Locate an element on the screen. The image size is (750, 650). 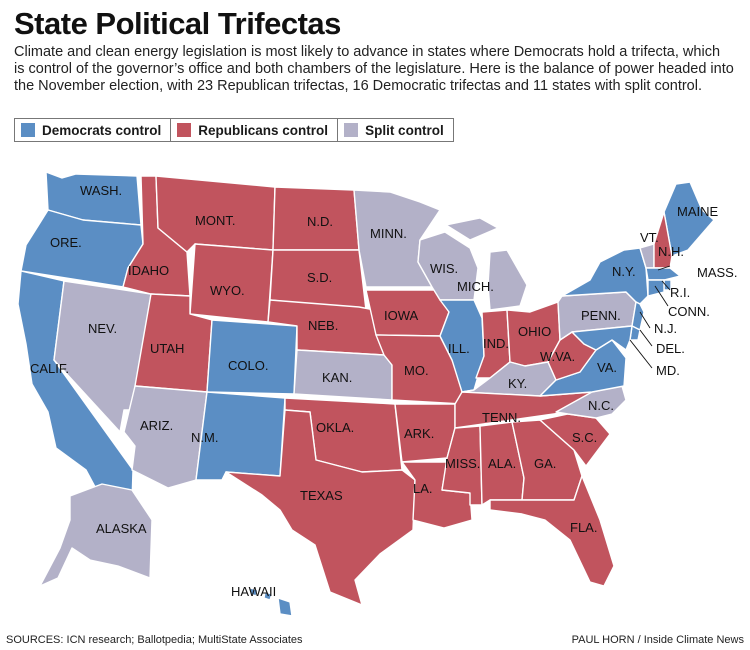
state-label-fla: FLA. is located at coordinates (583, 527).